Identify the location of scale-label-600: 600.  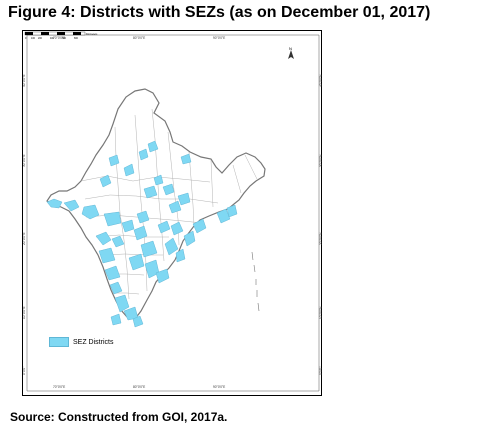
(64, 38).